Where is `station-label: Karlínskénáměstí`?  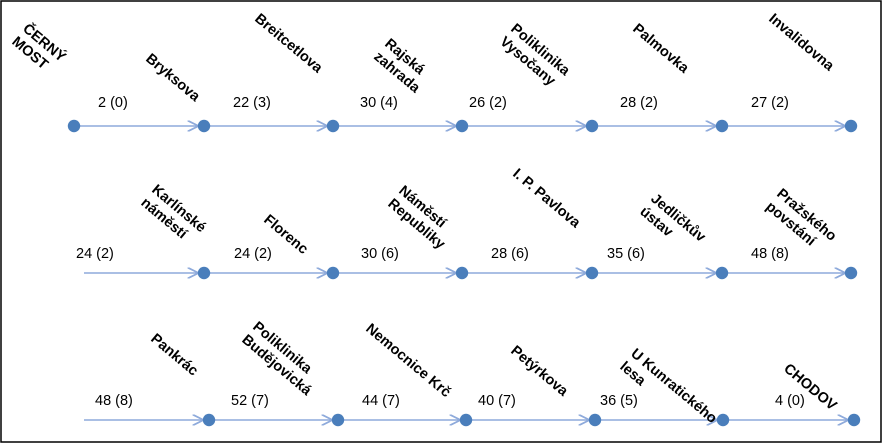 station-label: Karlínskénáměstí is located at coordinates (173, 215).